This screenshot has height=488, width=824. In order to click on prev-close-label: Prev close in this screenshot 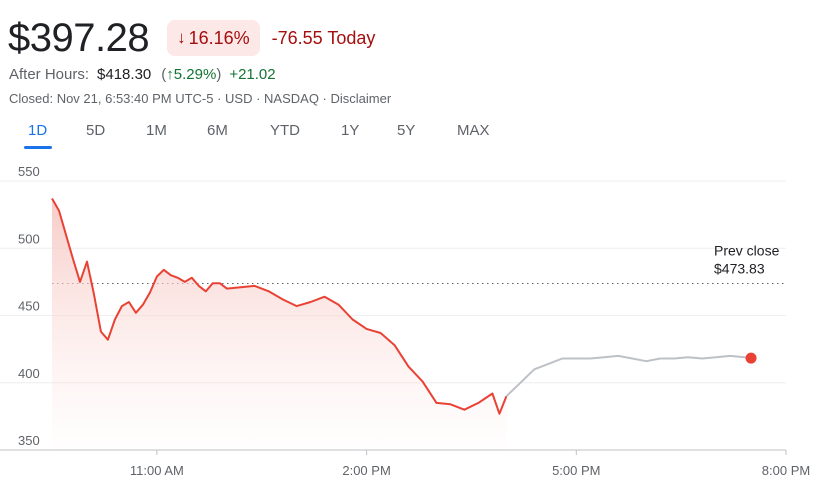, I will do `click(747, 250)`.